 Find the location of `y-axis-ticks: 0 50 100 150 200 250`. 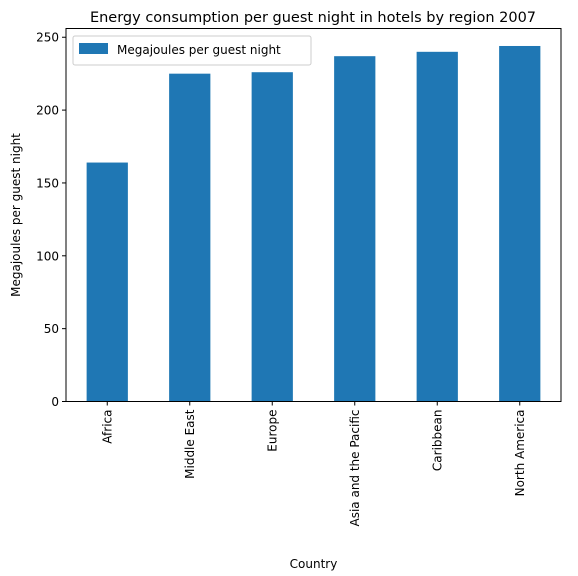

y-axis-ticks: 0 50 100 150 200 250 is located at coordinates (51, 220).